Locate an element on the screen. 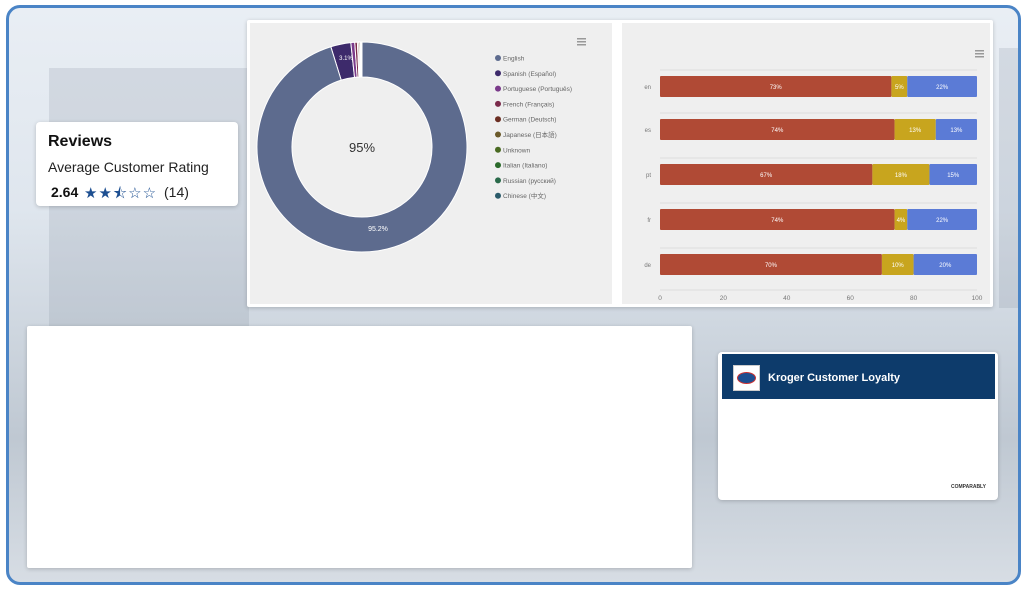 The height and width of the screenshot is (589, 1026). category-label: fr is located at coordinates (649, 221).